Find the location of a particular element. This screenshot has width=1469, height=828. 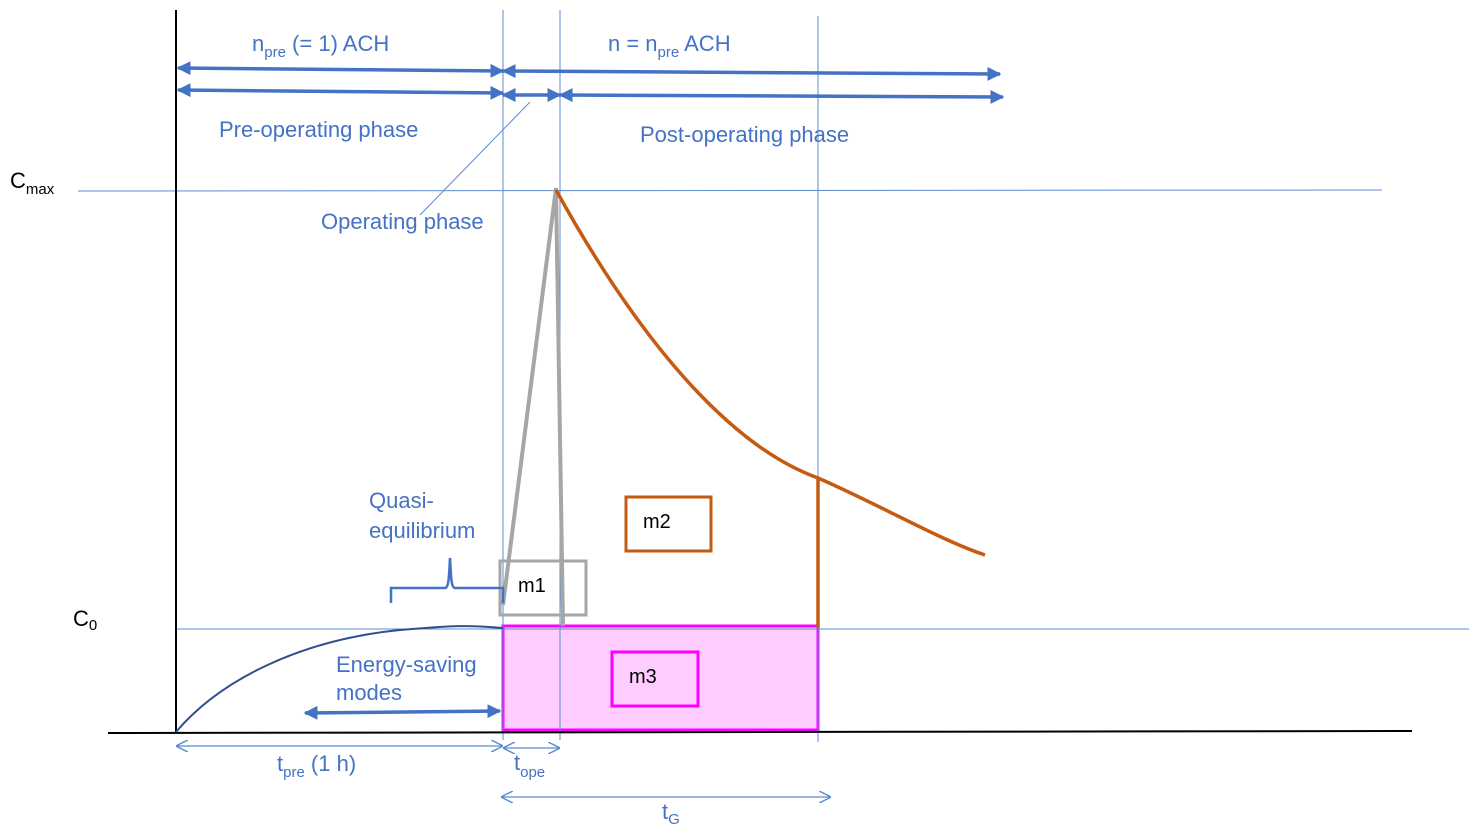

m2-box is located at coordinates (668, 524).